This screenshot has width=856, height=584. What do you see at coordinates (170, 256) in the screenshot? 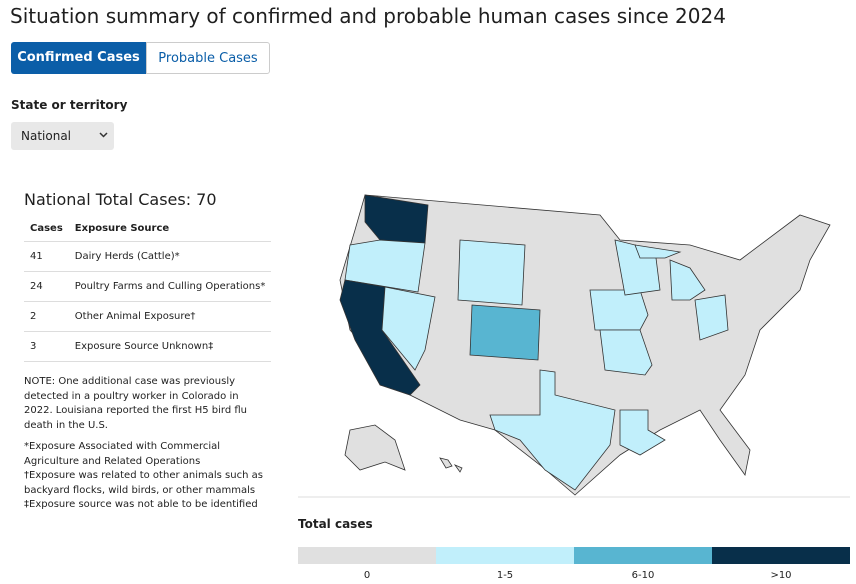
I see `table-cell: Dairy Herds (Cattle)*` at bounding box center [170, 256].